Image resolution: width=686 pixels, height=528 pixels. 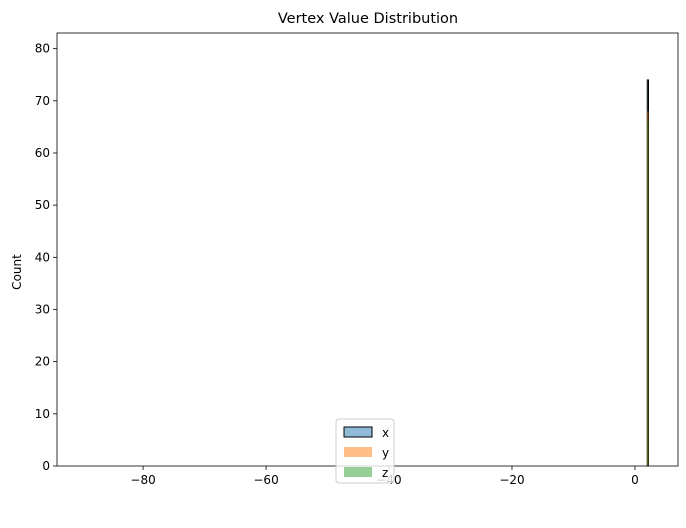 I want to click on chart-title: Vertex Value Distribution, so click(x=368, y=19).